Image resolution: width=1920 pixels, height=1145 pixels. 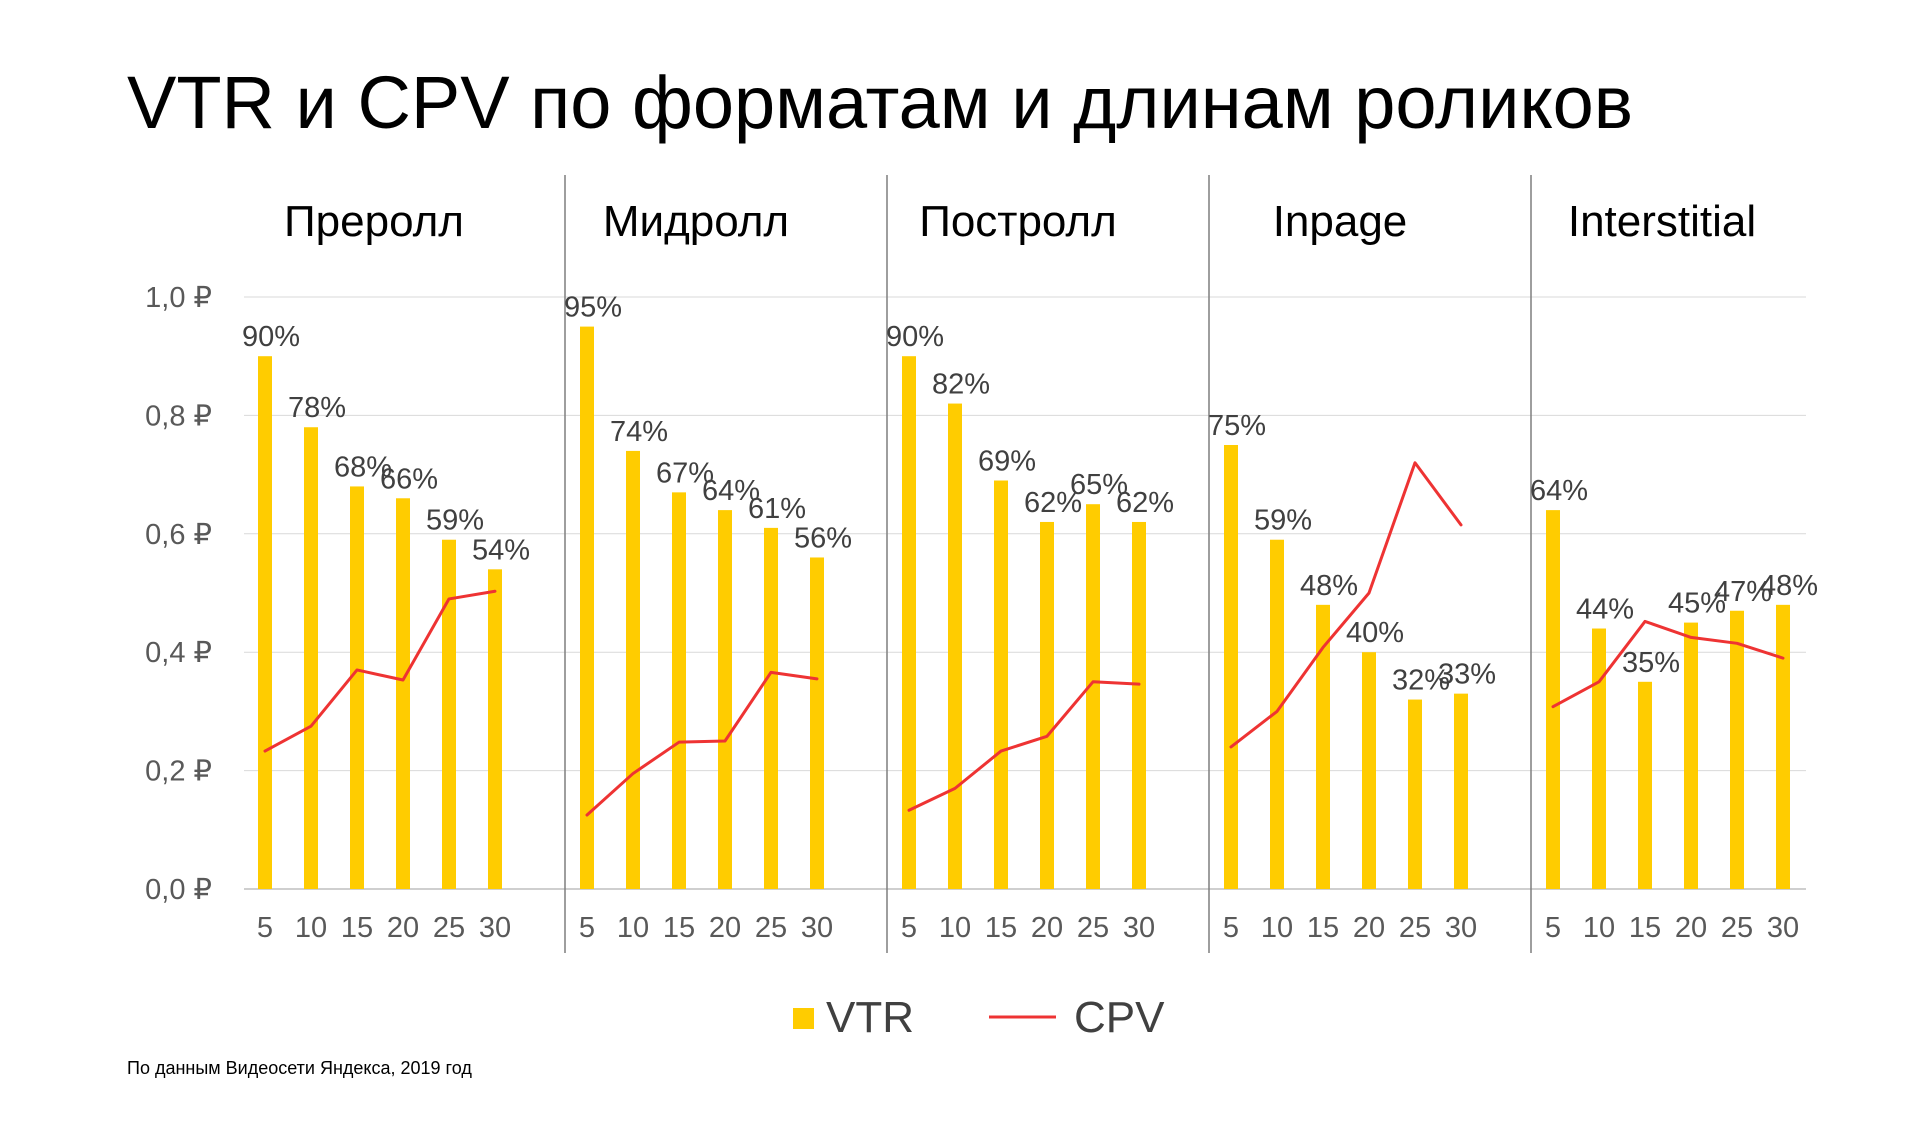 I want to click on y-axis: 0,0 ₽ 0,2 ₽ 0,4 ₽ 0,6 ₽ 0,8 ₽ 1,0 ₽, so click(x=178, y=594).